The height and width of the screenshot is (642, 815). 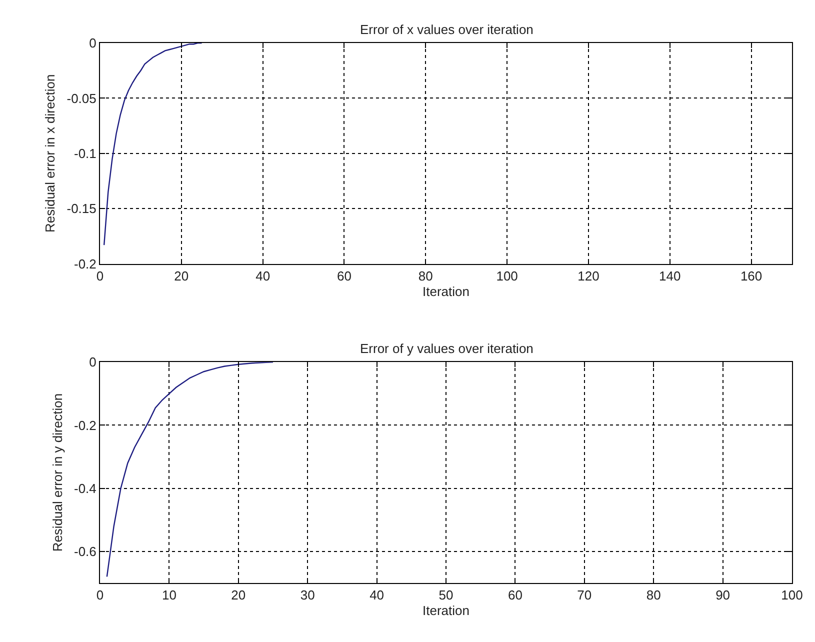 What do you see at coordinates (751, 276) in the screenshot?
I see `x-tick-label: 160` at bounding box center [751, 276].